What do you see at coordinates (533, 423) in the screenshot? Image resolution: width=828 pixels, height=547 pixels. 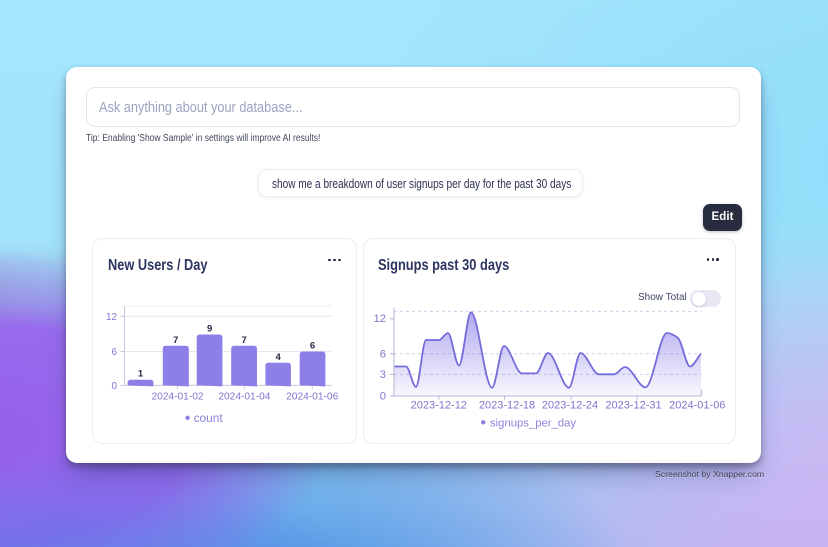 I see `svg-text: signups_per_day` at bounding box center [533, 423].